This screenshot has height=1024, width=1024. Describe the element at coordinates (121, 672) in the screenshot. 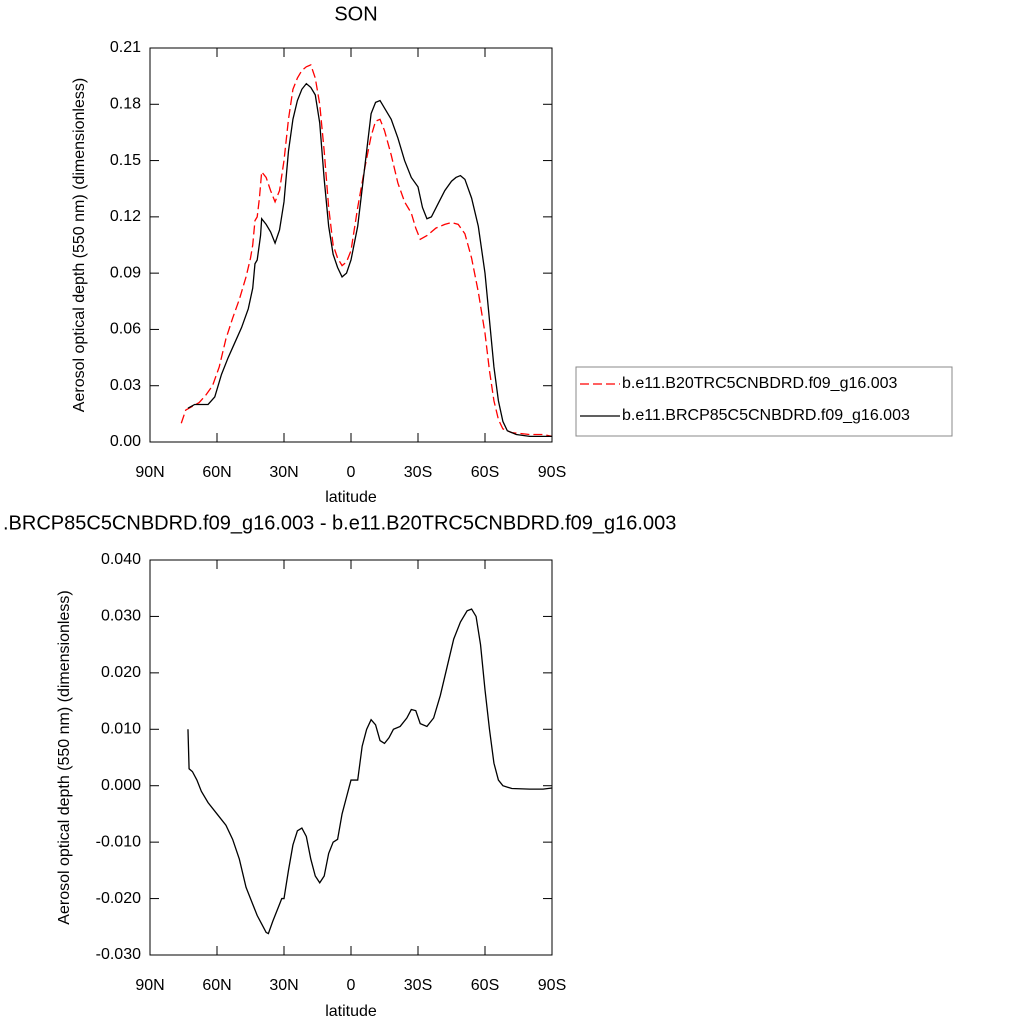

I see `y-tick-label: 0.020` at that location.